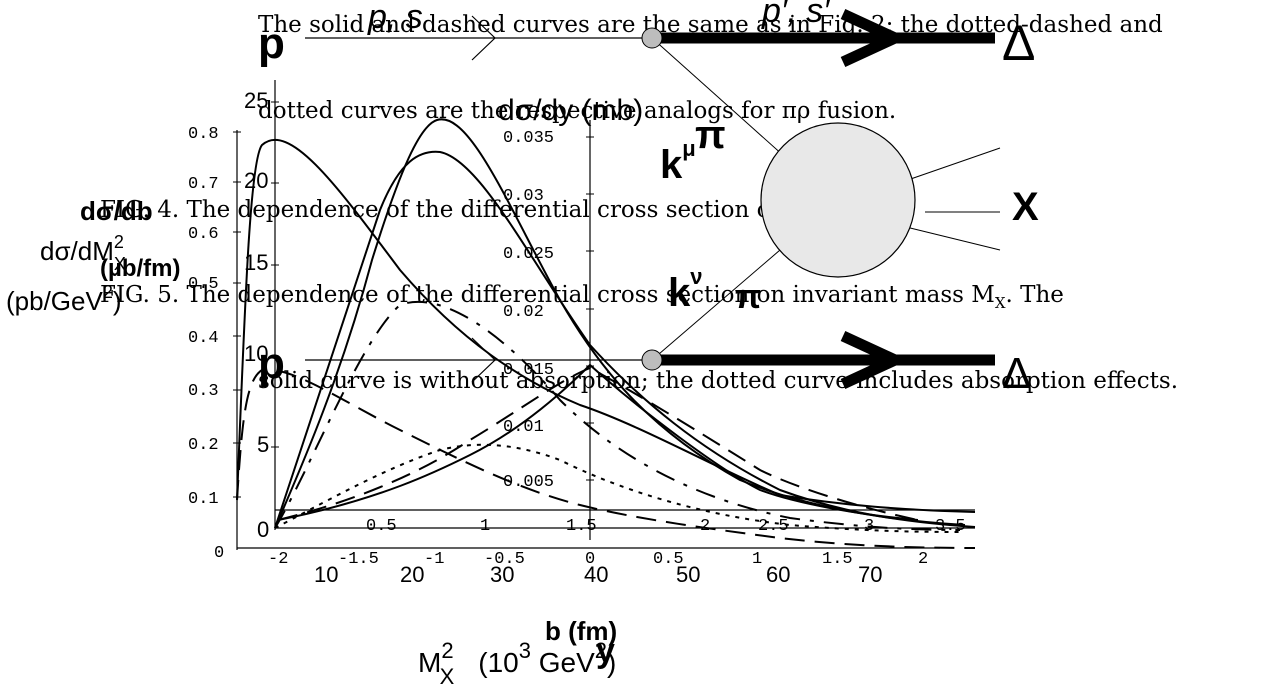  What do you see at coordinates (203, 445) in the screenshot?
I see `impact-ytick-label: 0.2` at bounding box center [203, 445].